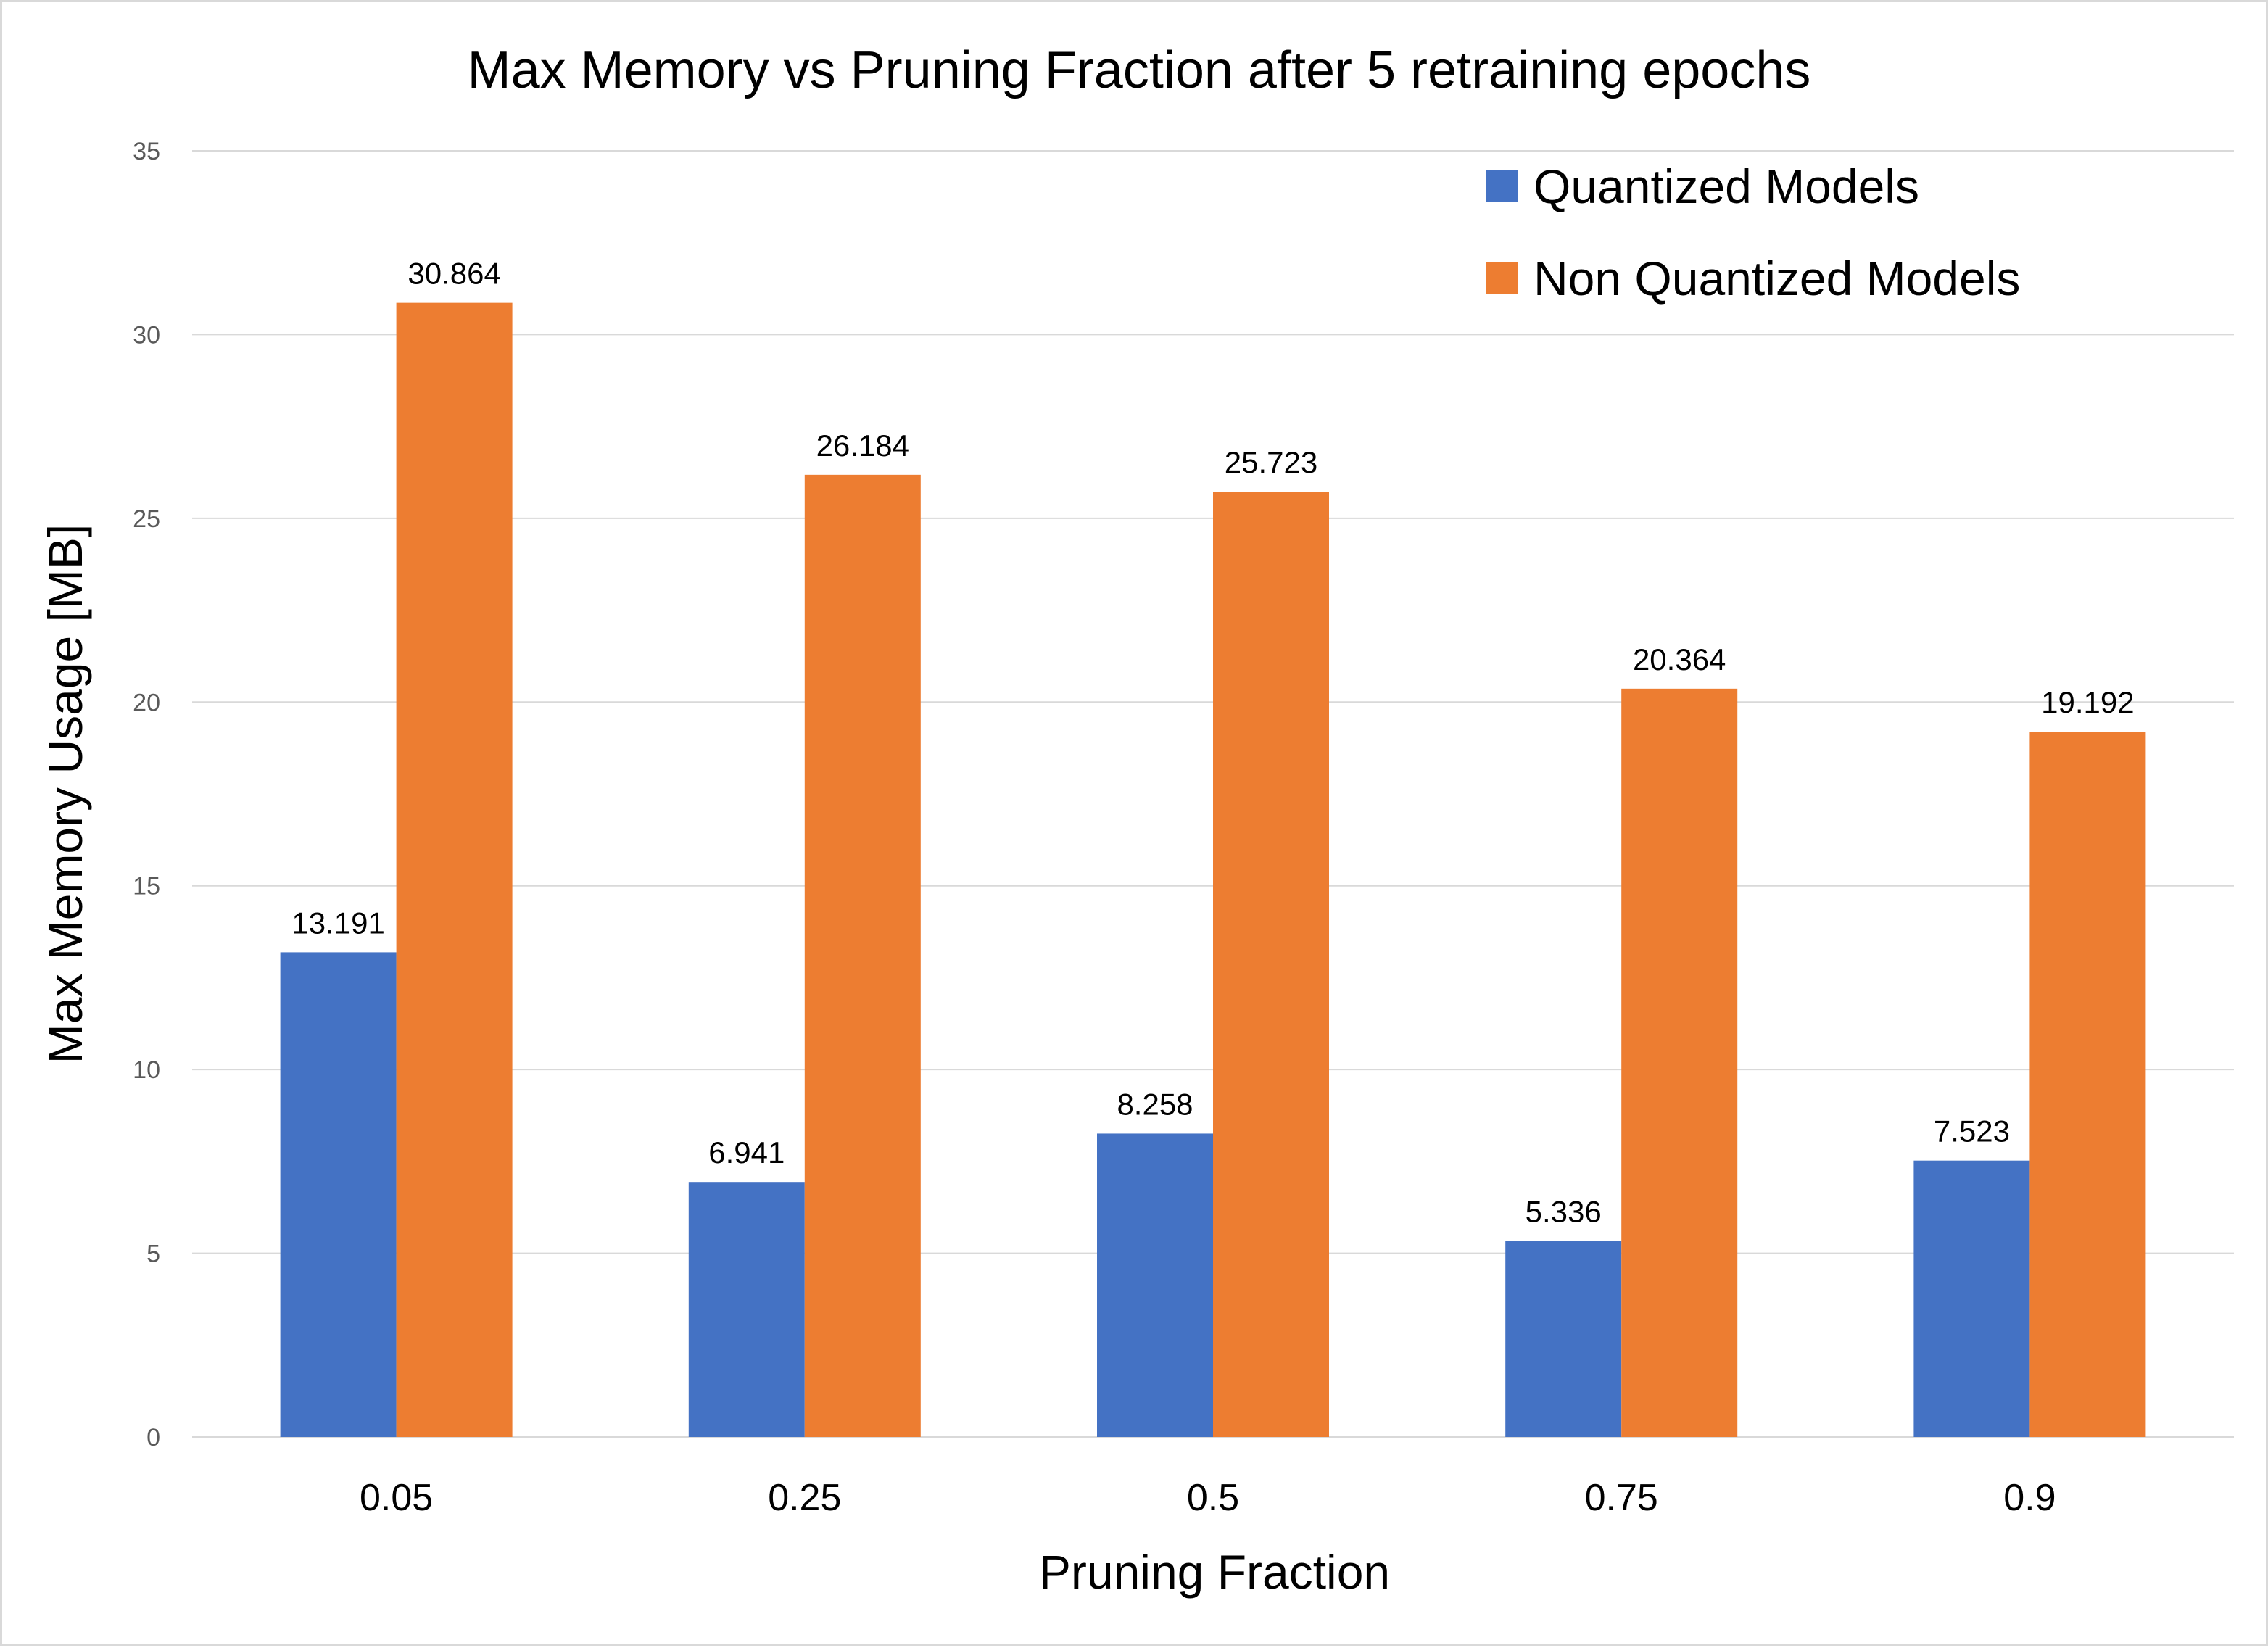 The height and width of the screenshot is (1648, 2268). Describe the element at coordinates (862, 445) in the screenshot. I see `data-label: 26.184` at that location.